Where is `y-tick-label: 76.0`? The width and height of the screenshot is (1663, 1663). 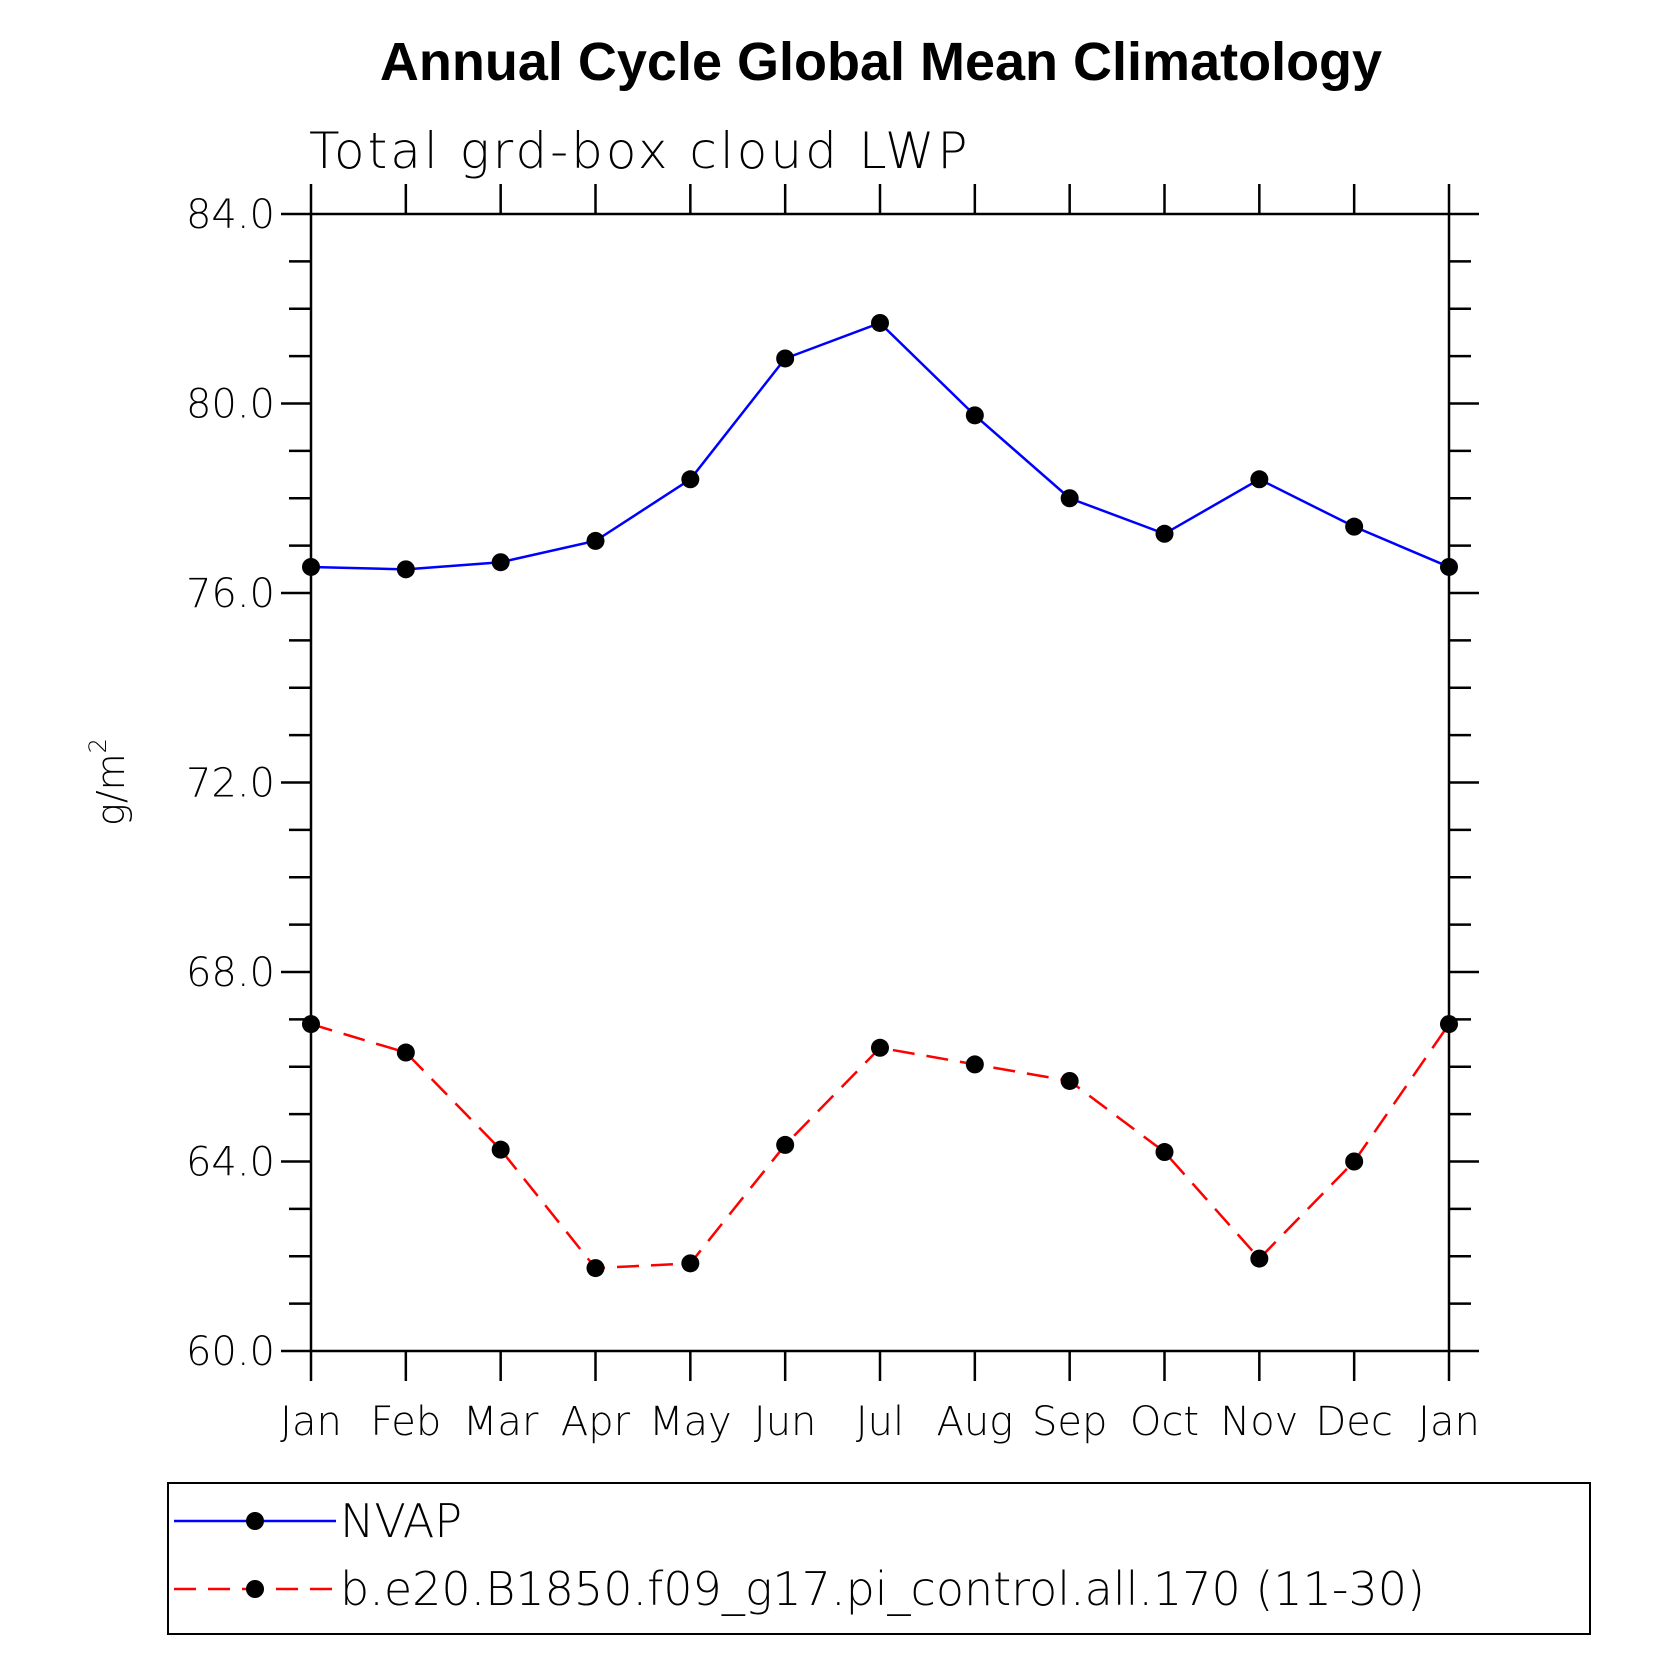
y-tick-label: 76.0 is located at coordinates (230, 594).